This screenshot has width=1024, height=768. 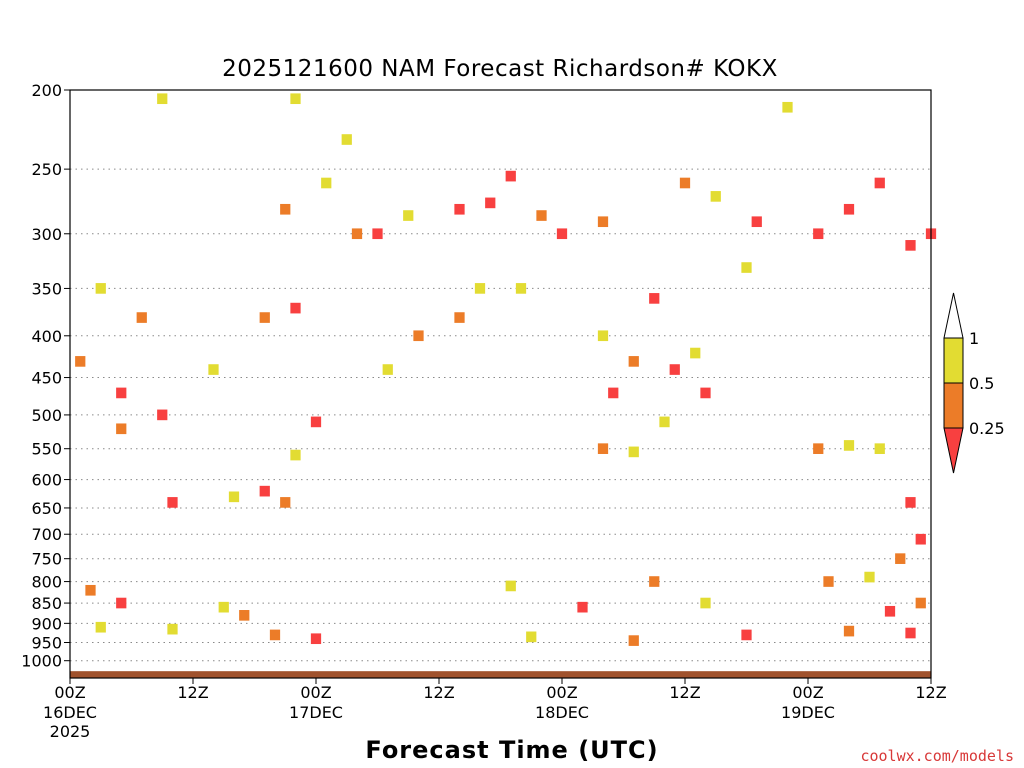 What do you see at coordinates (46, 603) in the screenshot?
I see `y-tick-label-850: 850` at bounding box center [46, 603].